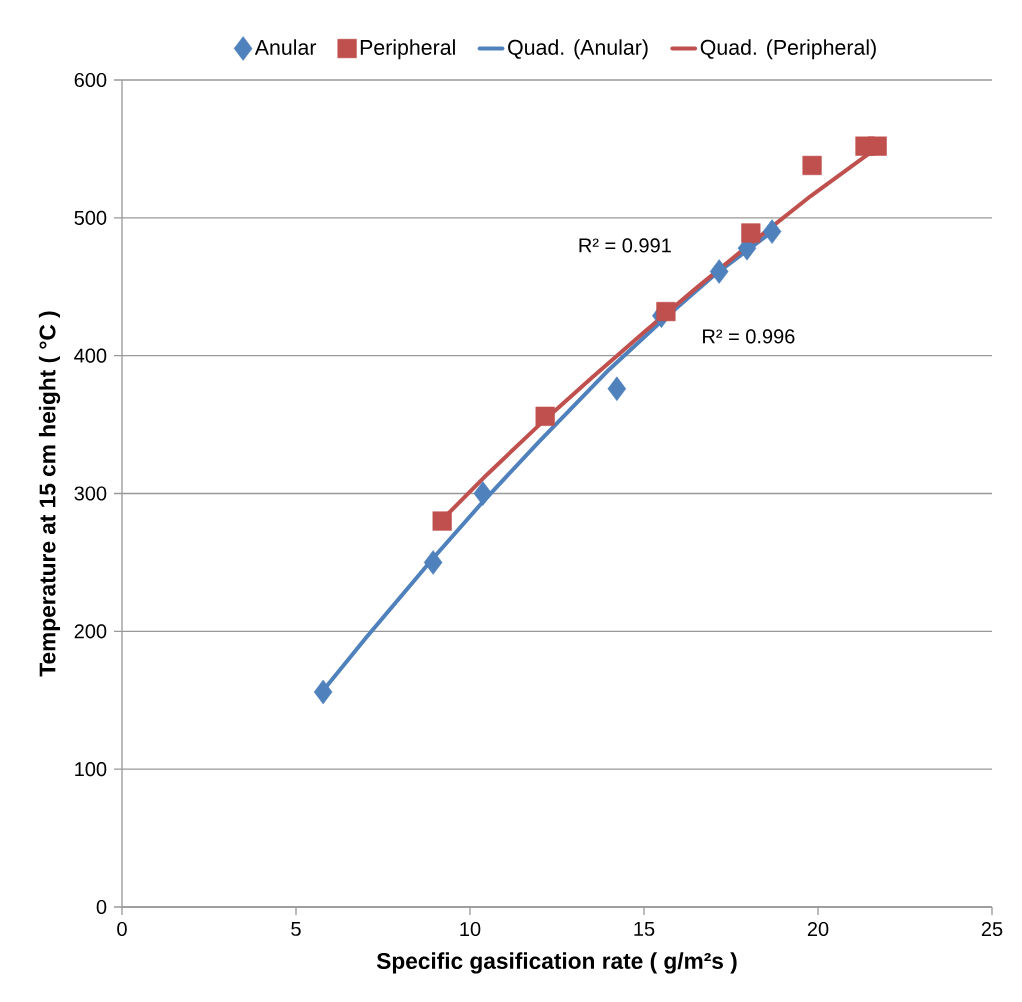 The image size is (1022, 1002). Describe the element at coordinates (90, 80) in the screenshot. I see `y-tick-label: 600` at that location.